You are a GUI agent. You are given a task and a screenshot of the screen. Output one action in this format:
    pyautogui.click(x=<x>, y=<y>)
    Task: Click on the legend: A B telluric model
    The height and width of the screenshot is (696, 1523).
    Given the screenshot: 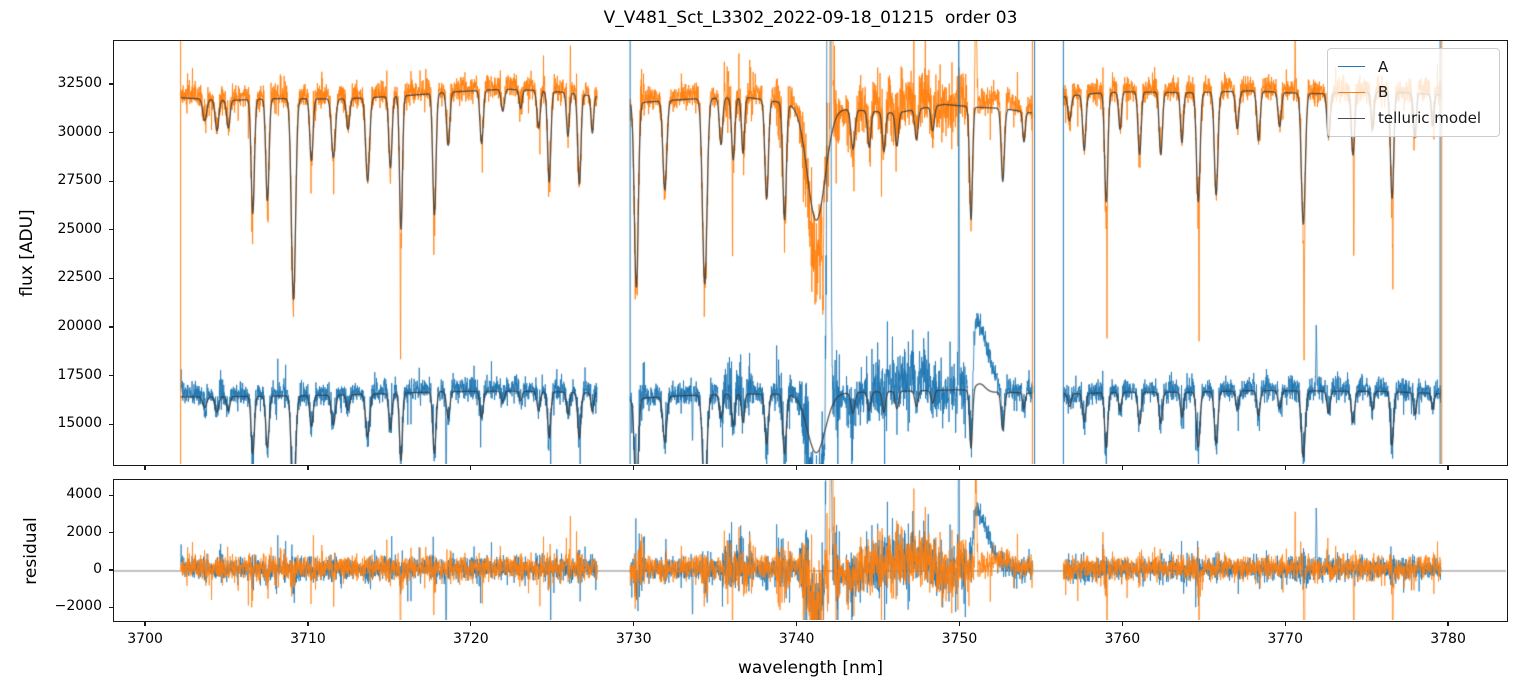 What is the action you would take?
    pyautogui.click(x=1413, y=92)
    